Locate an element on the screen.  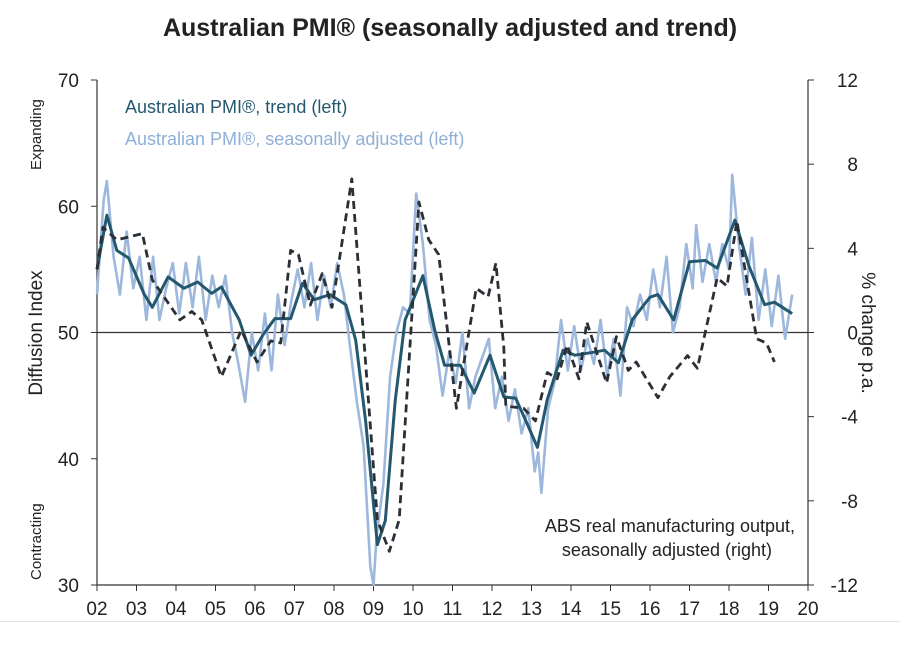
x-tick-label: 14 is located at coordinates (571, 609).